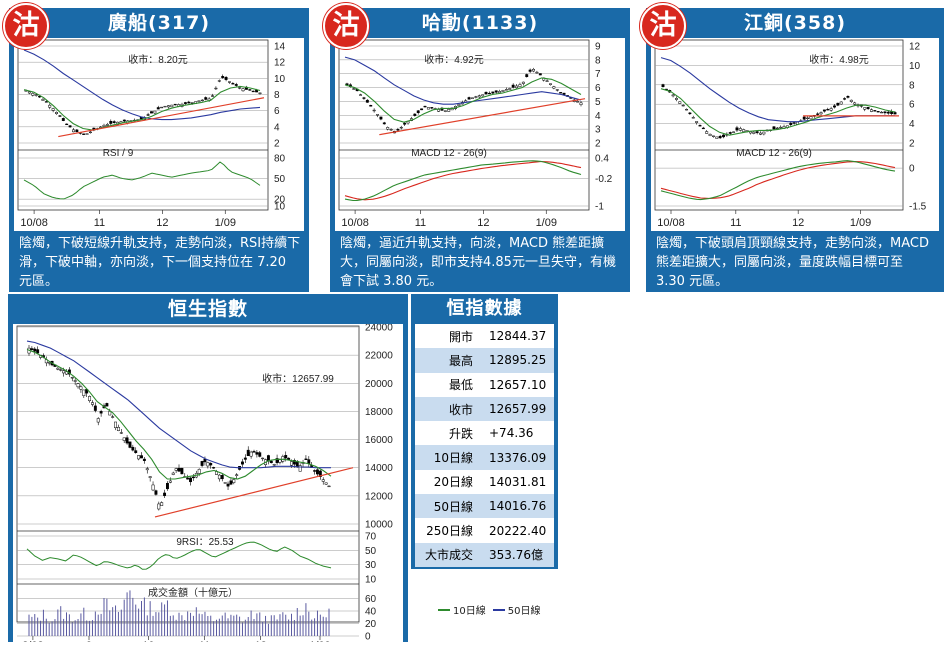  What do you see at coordinates (371, 624) in the screenshot?
I see `volume-tick-label: 20` at bounding box center [371, 624].